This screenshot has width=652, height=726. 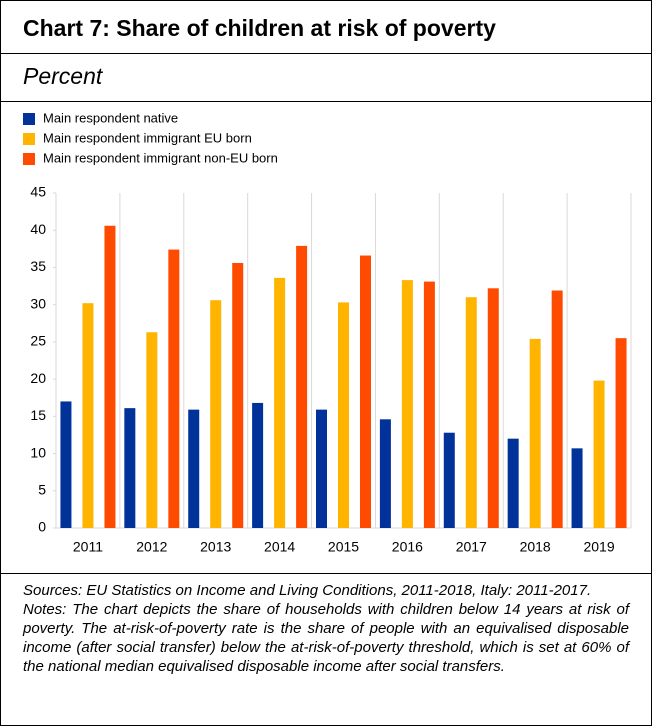 I want to click on y-tick-label: 35, so click(x=38, y=266).